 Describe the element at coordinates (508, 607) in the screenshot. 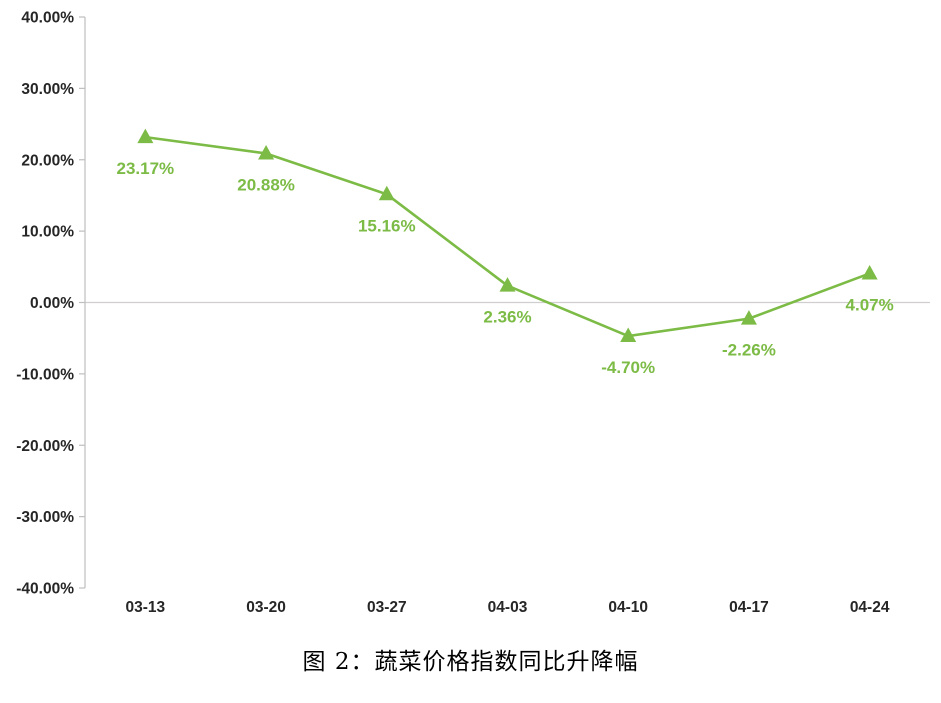

I see `x-axis-tick-label: 04-03` at that location.